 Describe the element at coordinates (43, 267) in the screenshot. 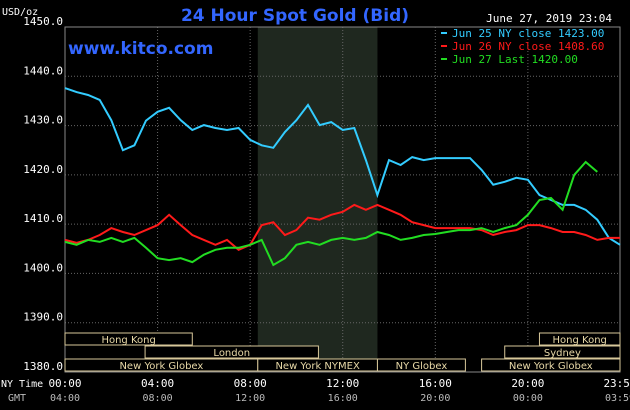

I see `y-tick-label: 1400.0` at that location.